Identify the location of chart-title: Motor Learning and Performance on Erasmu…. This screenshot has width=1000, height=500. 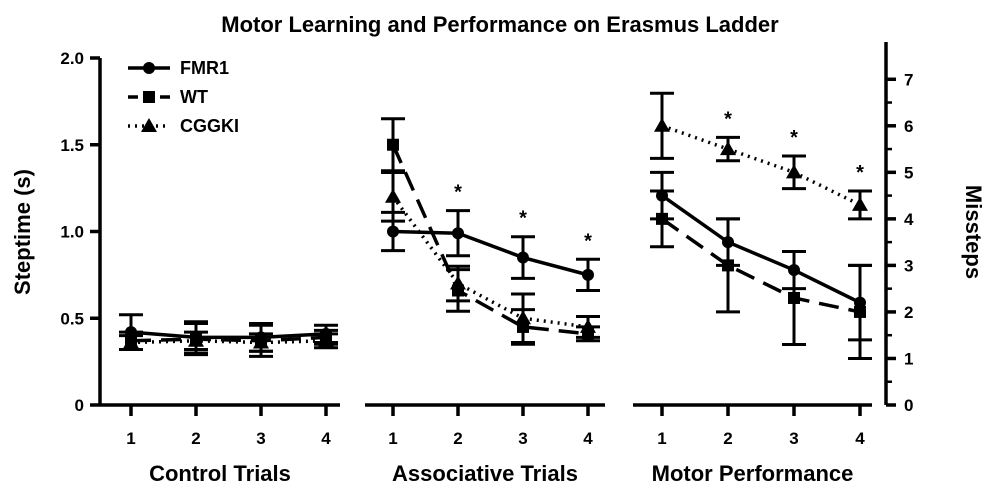
(500, 24).